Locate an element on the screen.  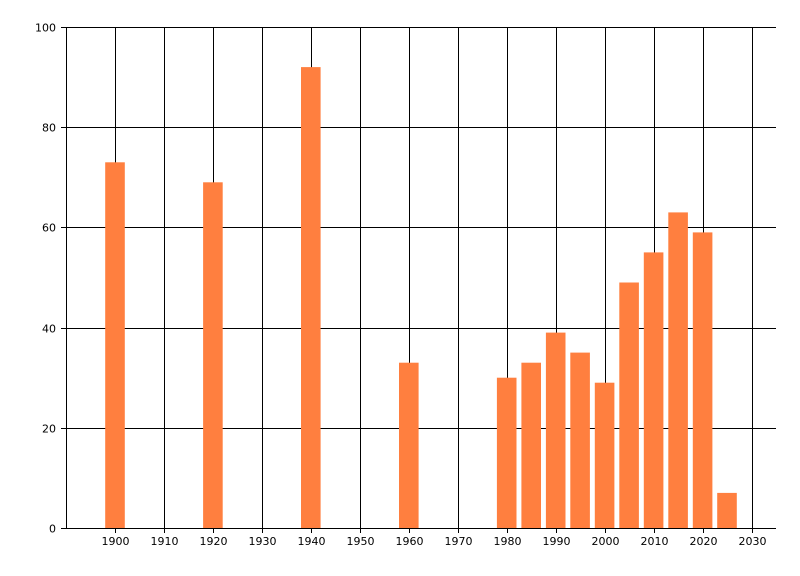
y-tick-label: 80 is located at coordinates (49, 128).